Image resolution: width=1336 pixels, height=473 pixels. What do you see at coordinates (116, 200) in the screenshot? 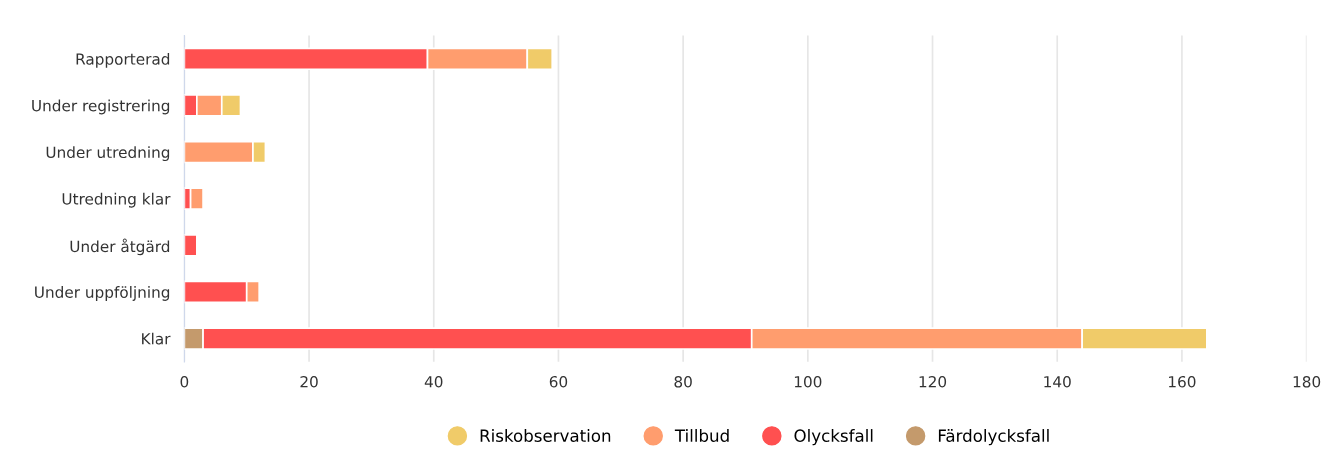
I see `y-tick-label: Utredning klar` at bounding box center [116, 200].